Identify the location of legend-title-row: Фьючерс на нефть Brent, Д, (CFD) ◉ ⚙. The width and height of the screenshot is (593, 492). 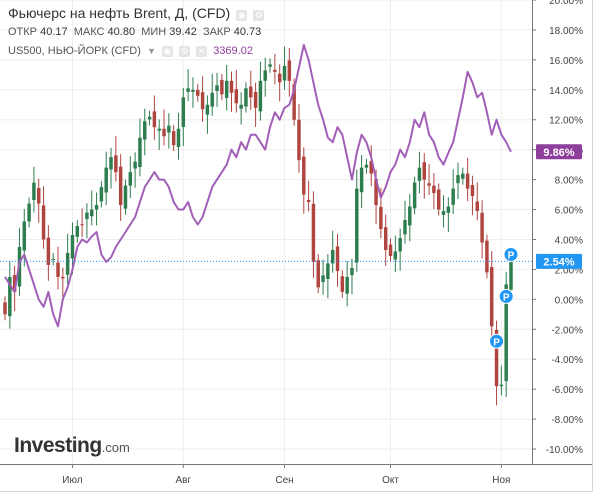
(136, 13).